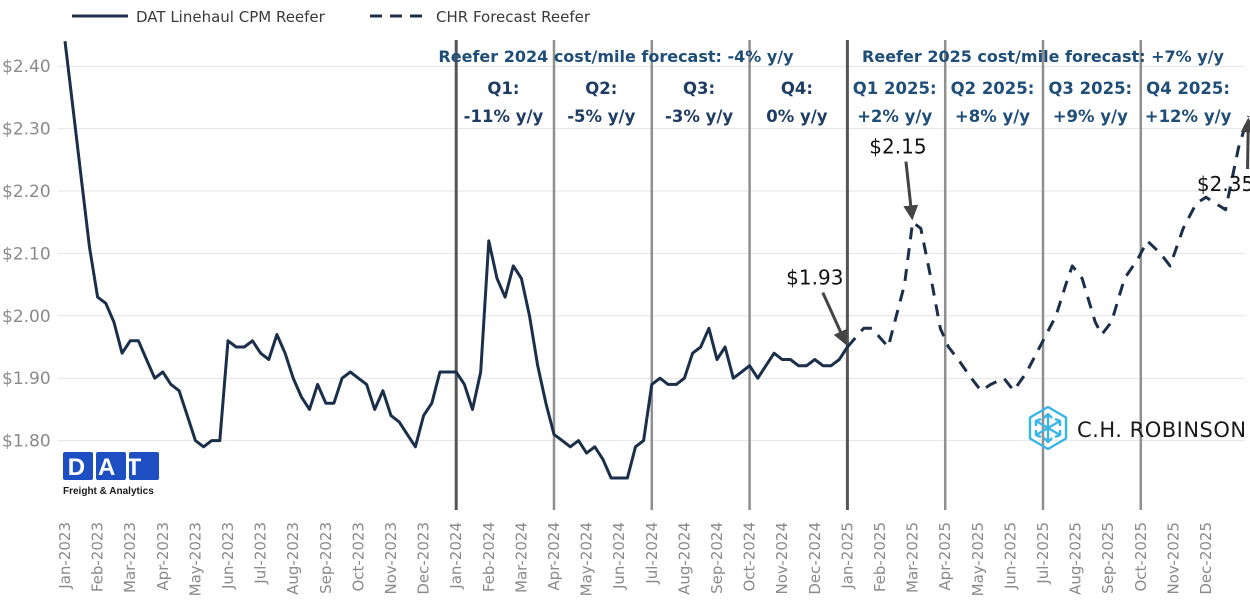 The image size is (1250, 615). Describe the element at coordinates (992, 116) in the screenshot. I see `quarter-label-change: +8% y/y` at that location.